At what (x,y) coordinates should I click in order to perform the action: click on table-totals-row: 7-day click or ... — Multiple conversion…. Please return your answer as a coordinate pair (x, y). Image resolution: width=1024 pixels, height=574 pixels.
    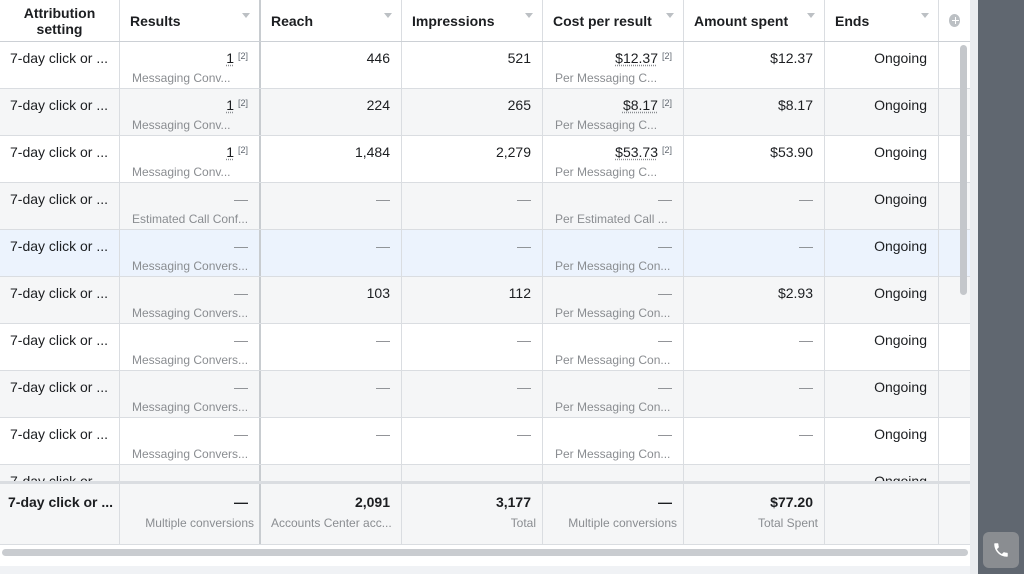
    Looking at the image, I should click on (485, 513).